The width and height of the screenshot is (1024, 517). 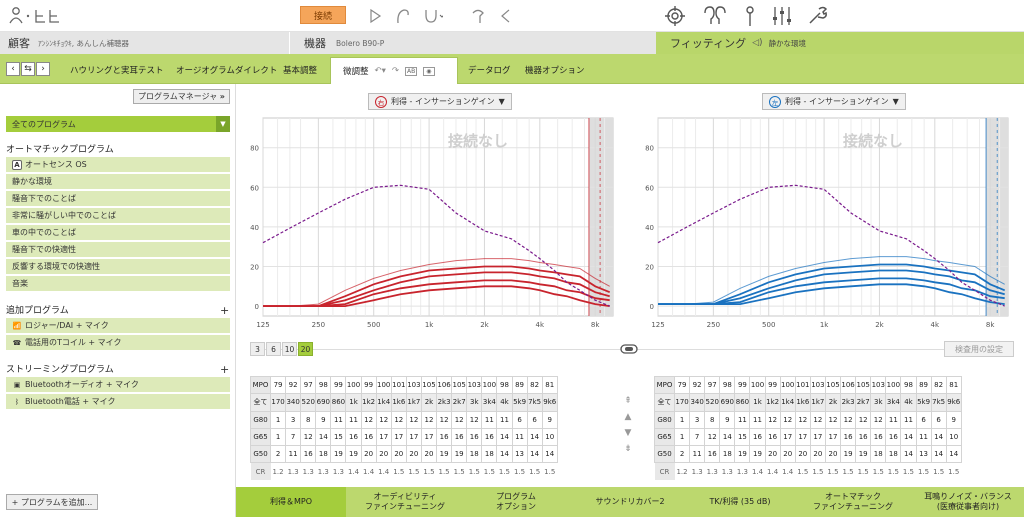 What do you see at coordinates (118, 326) in the screenshot?
I see `program-item-roger: 📶 ロジャー/DAI + マイク` at bounding box center [118, 326].